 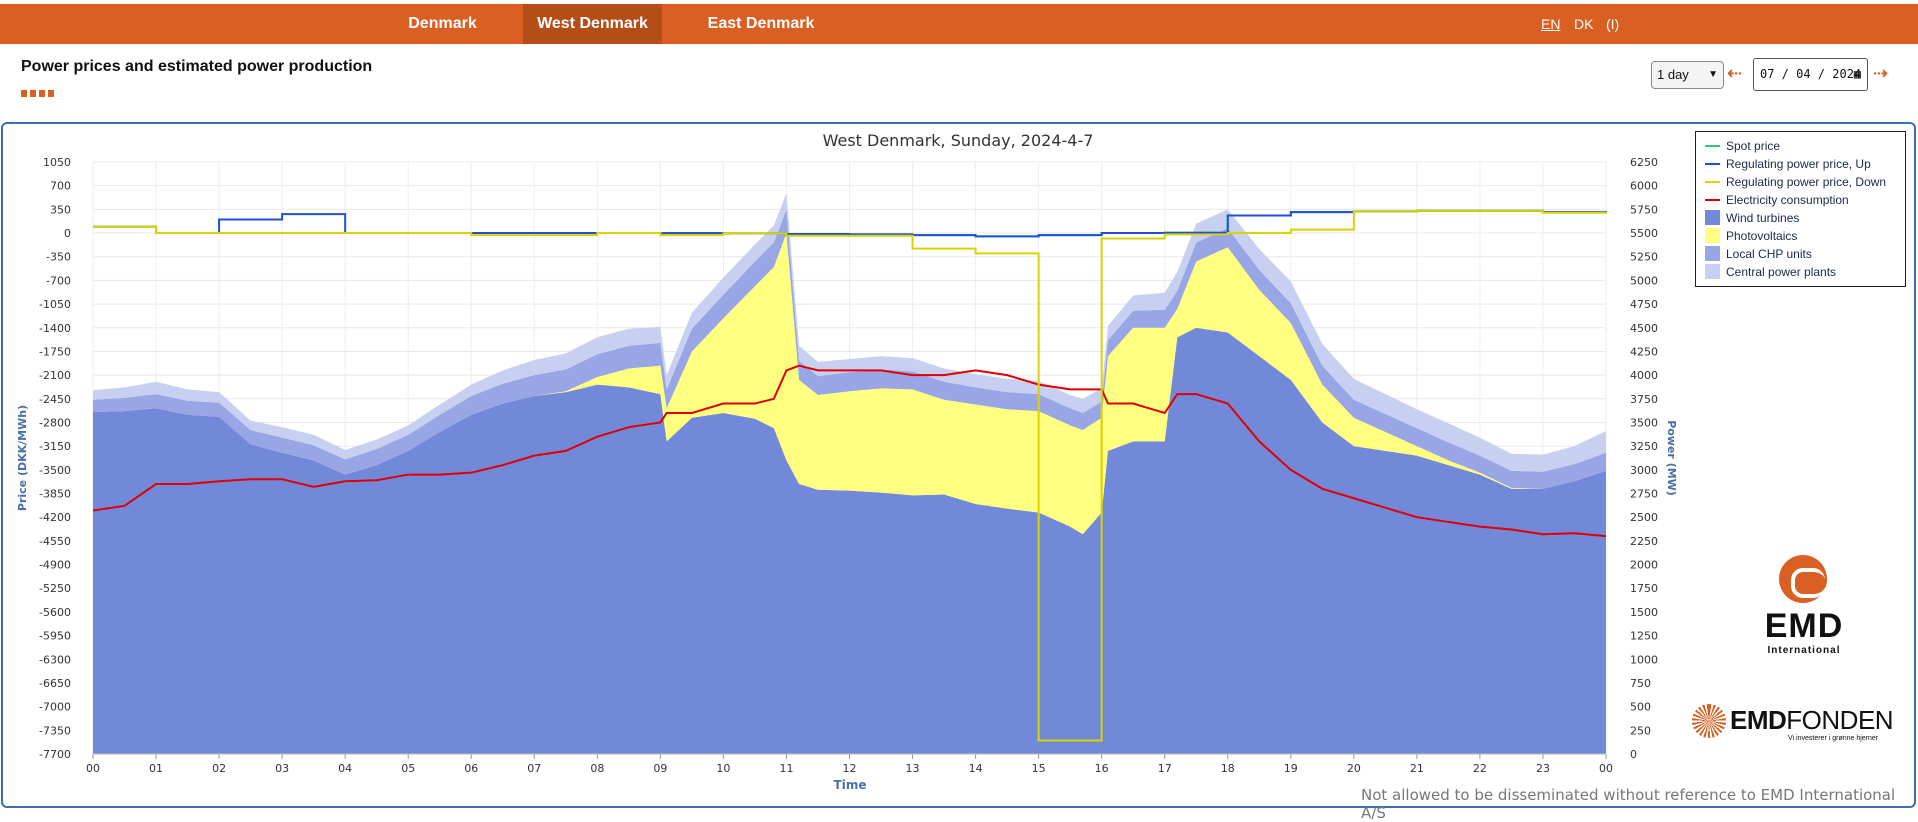 What do you see at coordinates (58, 257) in the screenshot?
I see `y-left-tick-label: -350` at bounding box center [58, 257].